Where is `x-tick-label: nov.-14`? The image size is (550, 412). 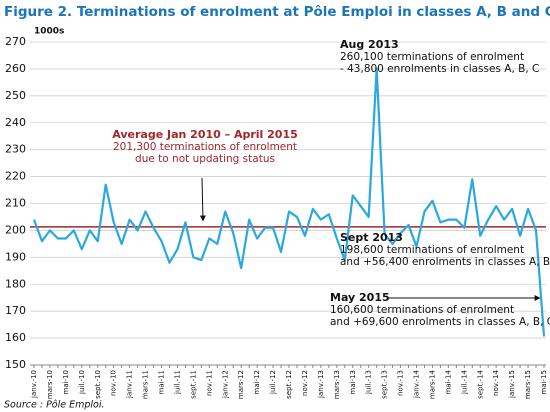
x-tick-label: nov.-14 is located at coordinates (496, 382).